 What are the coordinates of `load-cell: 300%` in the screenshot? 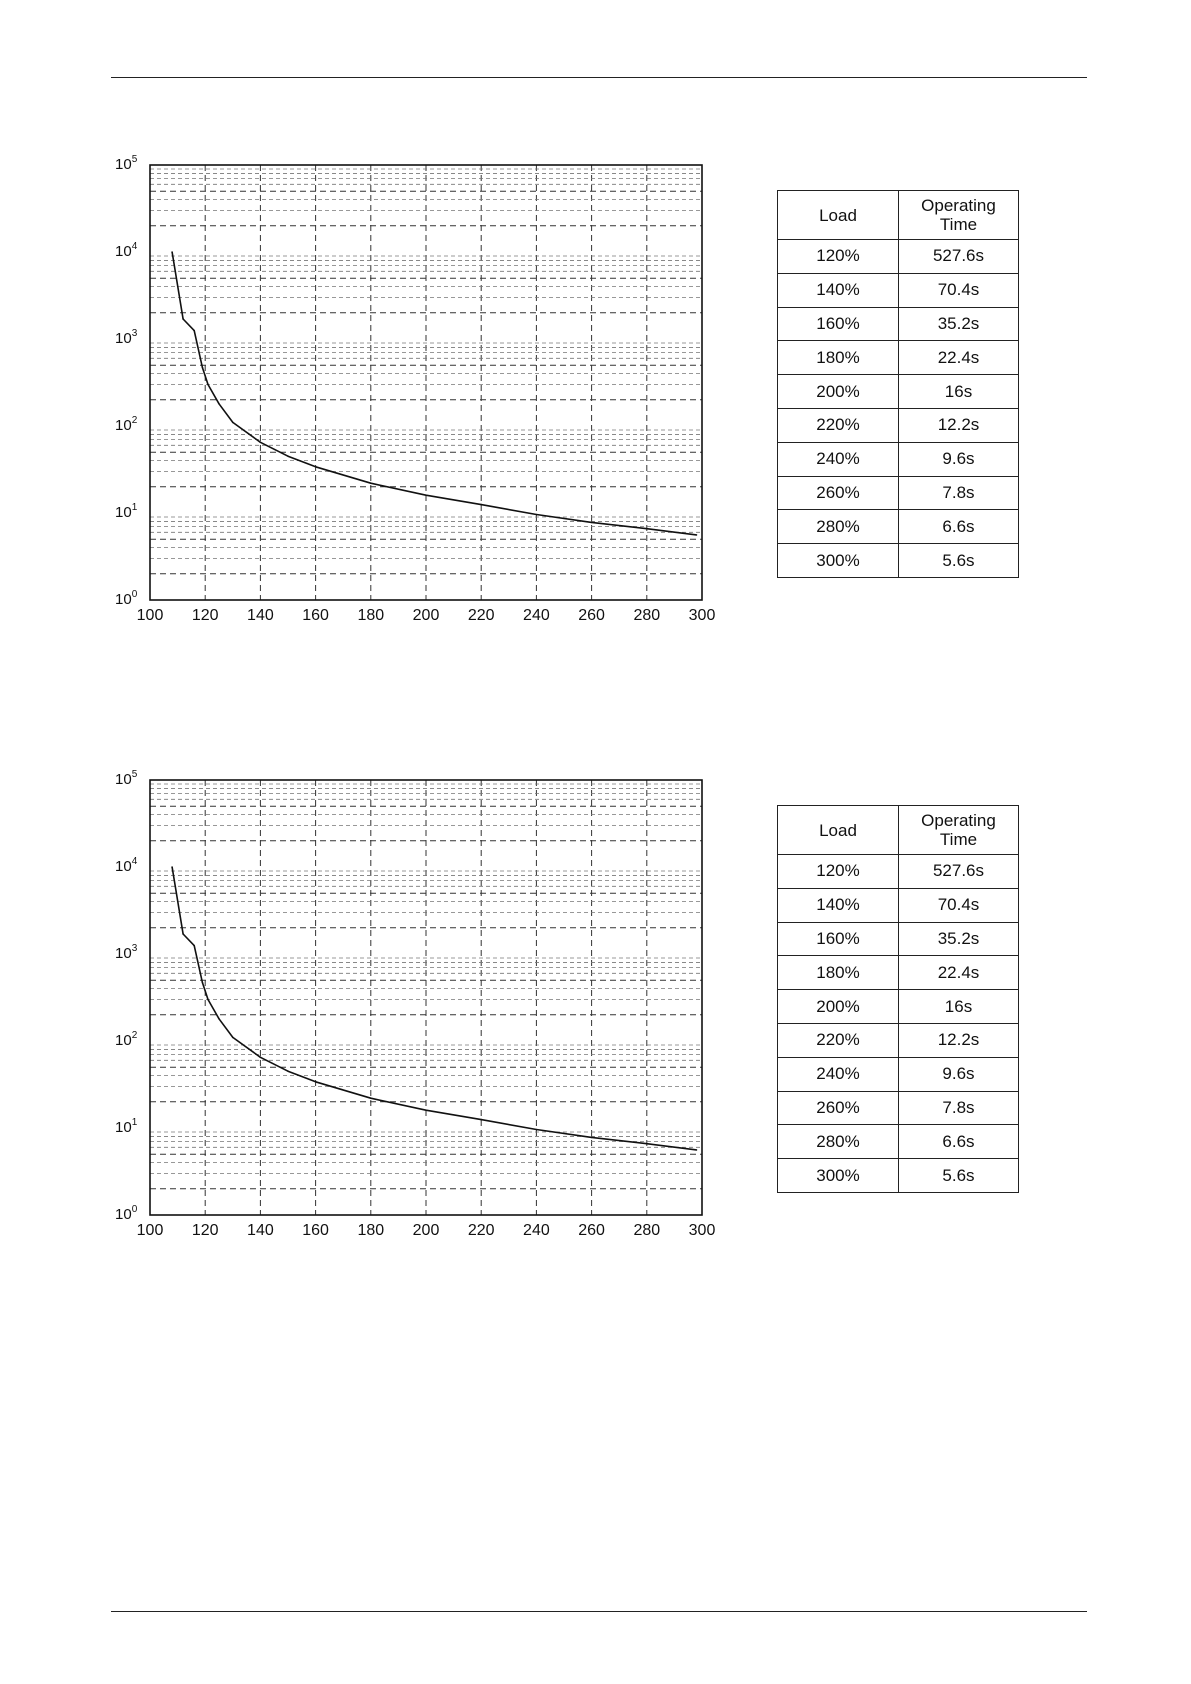 It's located at (838, 560).